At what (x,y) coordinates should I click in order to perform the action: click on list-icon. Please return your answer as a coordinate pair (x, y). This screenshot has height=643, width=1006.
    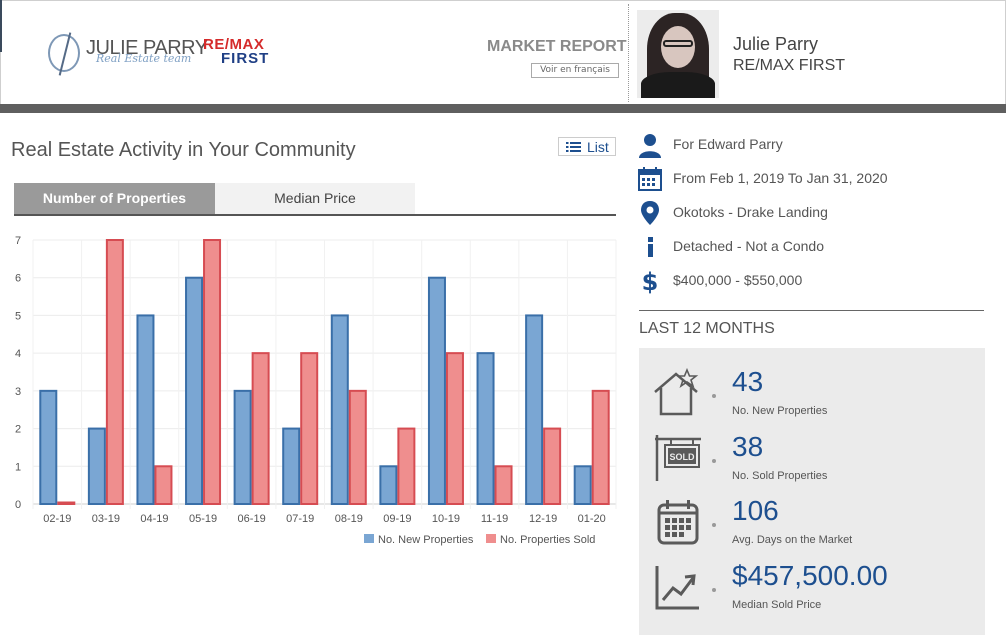
    Looking at the image, I should click on (573, 147).